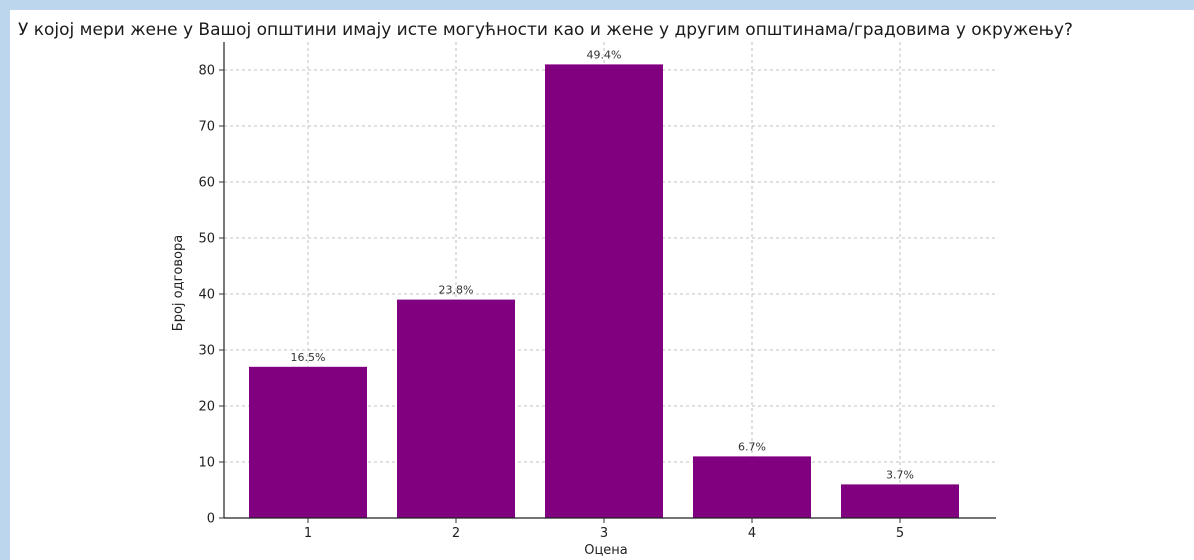 The image size is (1194, 560). Describe the element at coordinates (178, 283) in the screenshot. I see `y-axis-label: Број одговора` at that location.